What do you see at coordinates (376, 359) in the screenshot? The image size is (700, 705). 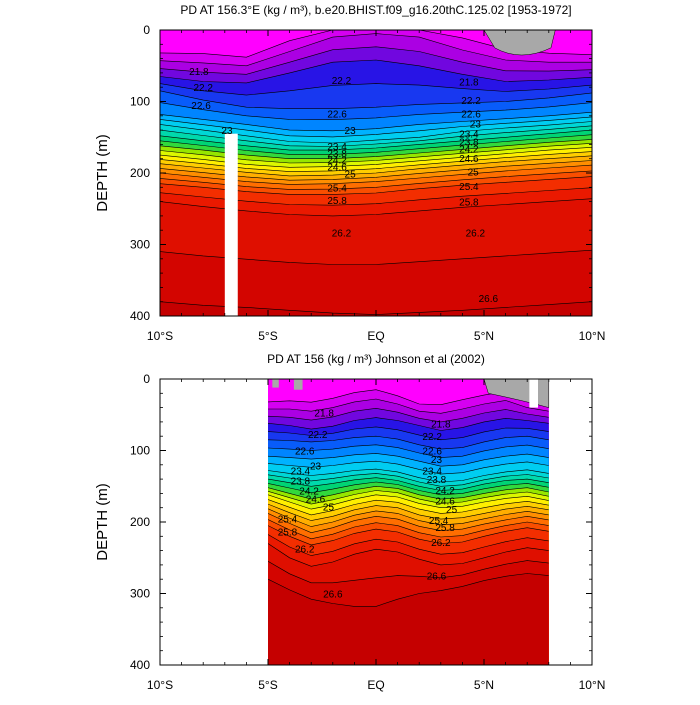 I see `chart-title: PD AT 156 (kg / m³) Johnson et al (2002)` at bounding box center [376, 359].